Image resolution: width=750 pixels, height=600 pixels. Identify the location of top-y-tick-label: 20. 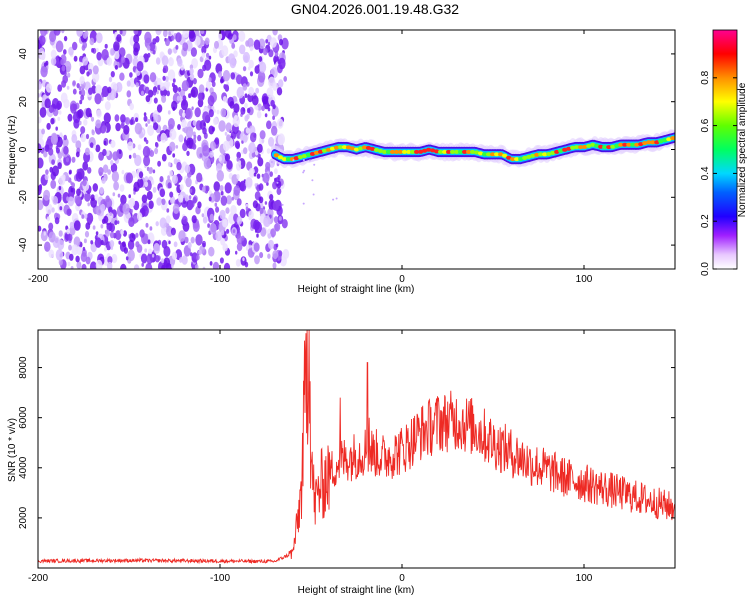
(23, 102).